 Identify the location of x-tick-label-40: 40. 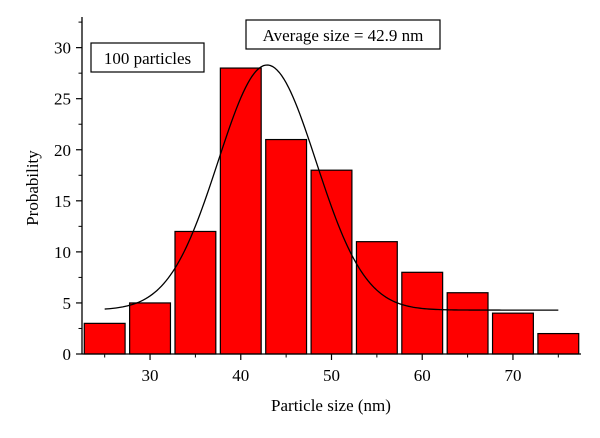
(240, 375).